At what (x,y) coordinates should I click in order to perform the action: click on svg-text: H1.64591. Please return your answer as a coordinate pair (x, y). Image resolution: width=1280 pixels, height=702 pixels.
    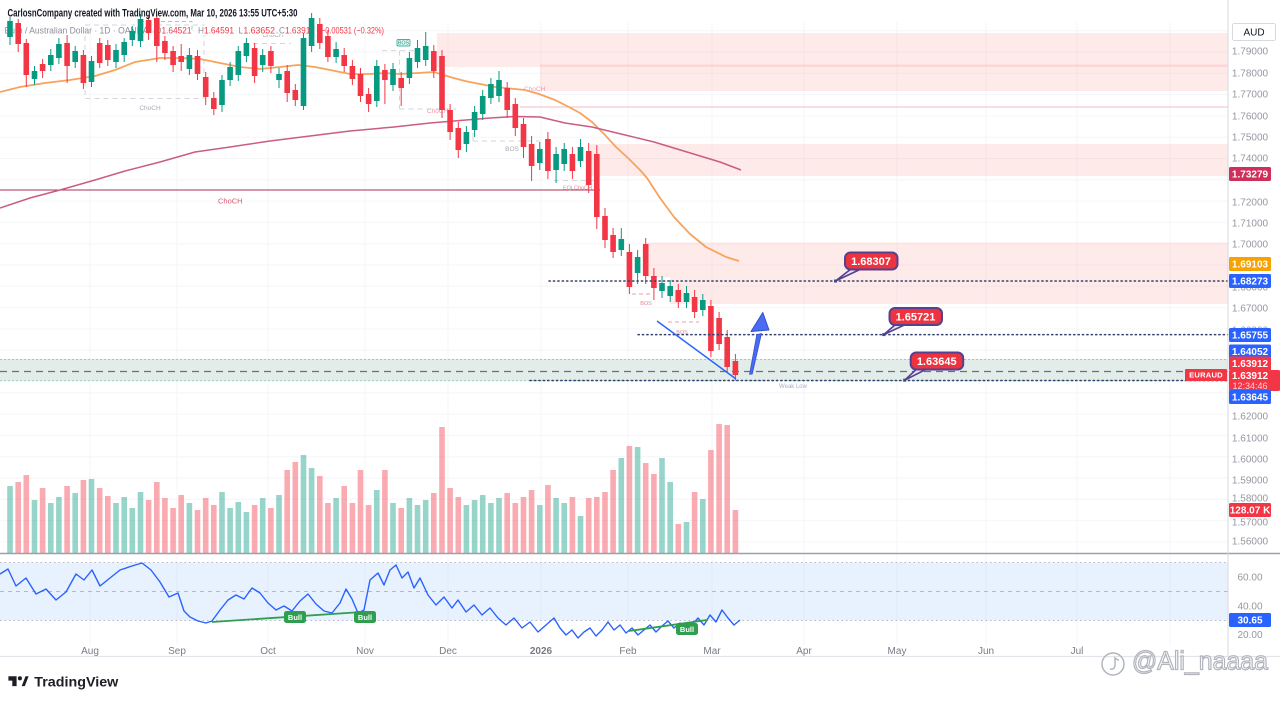
    Looking at the image, I should click on (216, 31).